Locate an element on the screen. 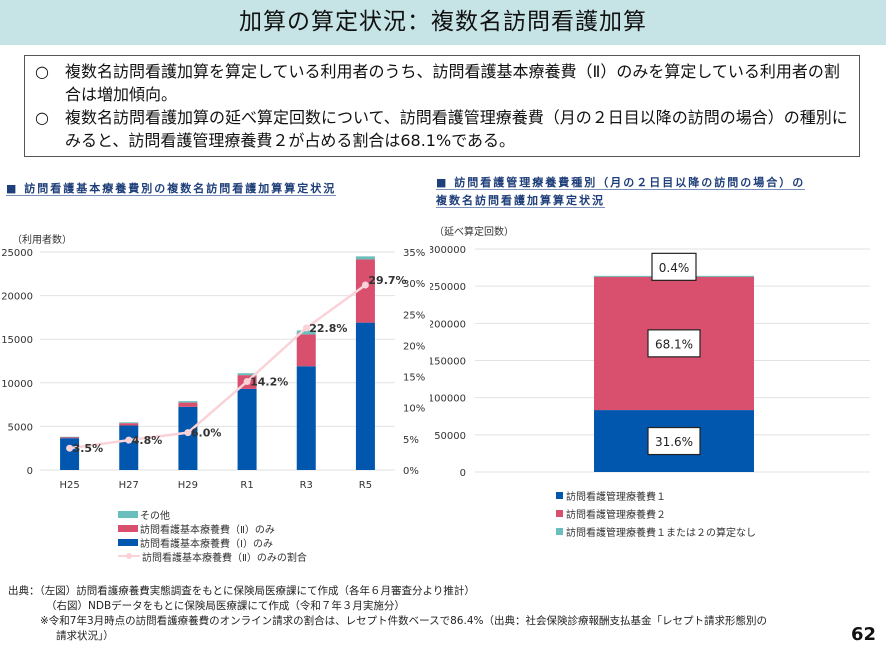 The image size is (886, 664). page-header: 加算の算定状況：複数名訪問看護加算 is located at coordinates (443, 22).